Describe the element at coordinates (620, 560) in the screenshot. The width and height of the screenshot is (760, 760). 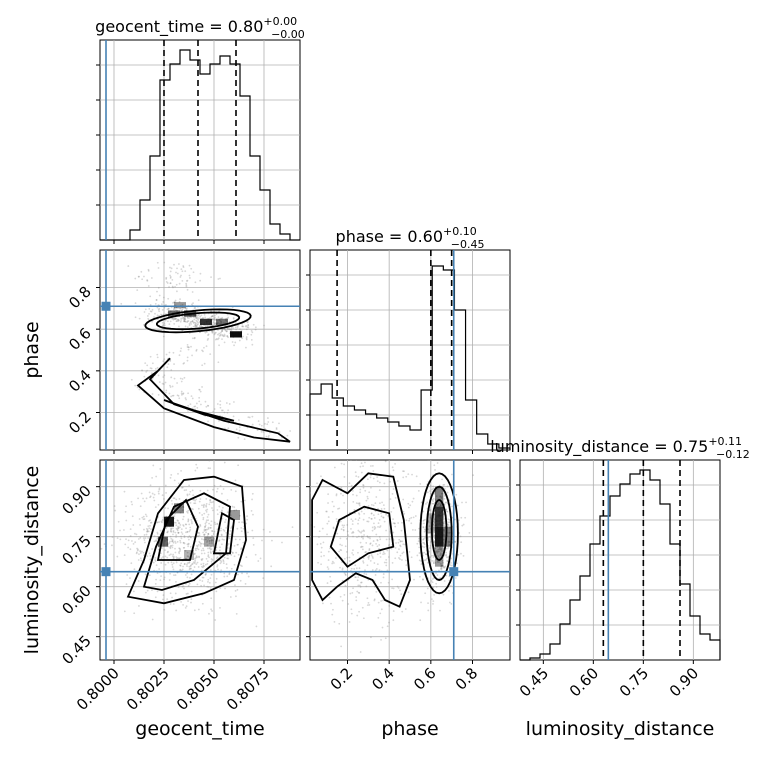
I see `panel-frame` at that location.